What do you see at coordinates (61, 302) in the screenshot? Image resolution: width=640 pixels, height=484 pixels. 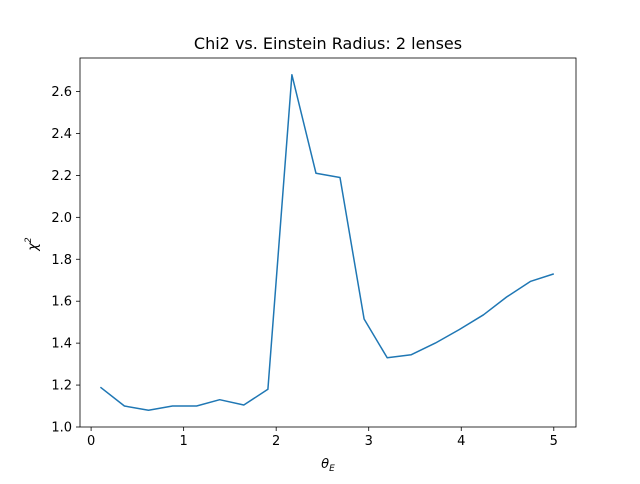 I see `y-tick-label: 1.6` at bounding box center [61, 302].